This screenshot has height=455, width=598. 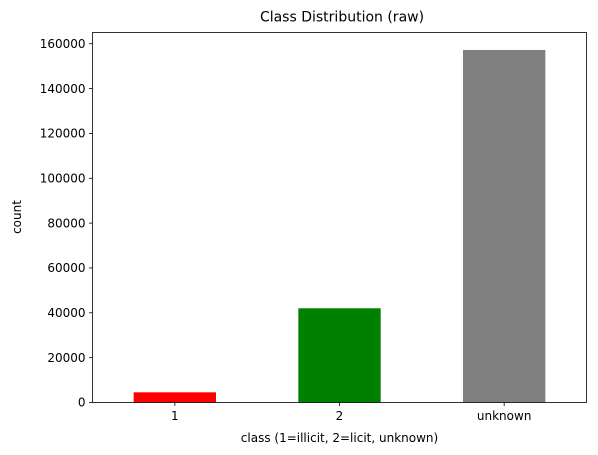 I want to click on x-axis-ticks: 1 2 unknown, so click(x=351, y=412).